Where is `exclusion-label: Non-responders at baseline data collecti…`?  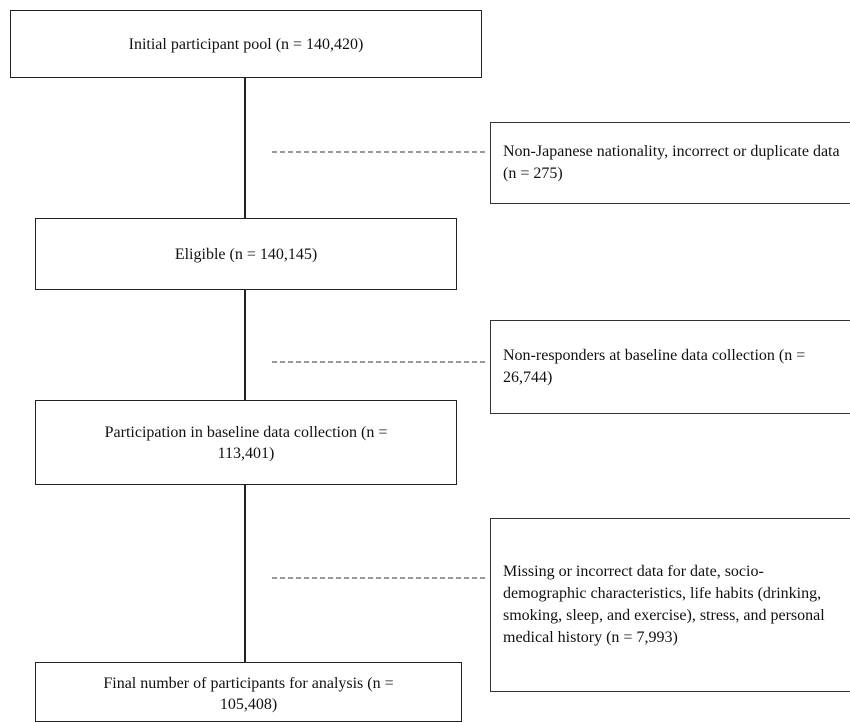 exclusion-label: Non-responders at baseline data collecti… is located at coordinates (654, 366).